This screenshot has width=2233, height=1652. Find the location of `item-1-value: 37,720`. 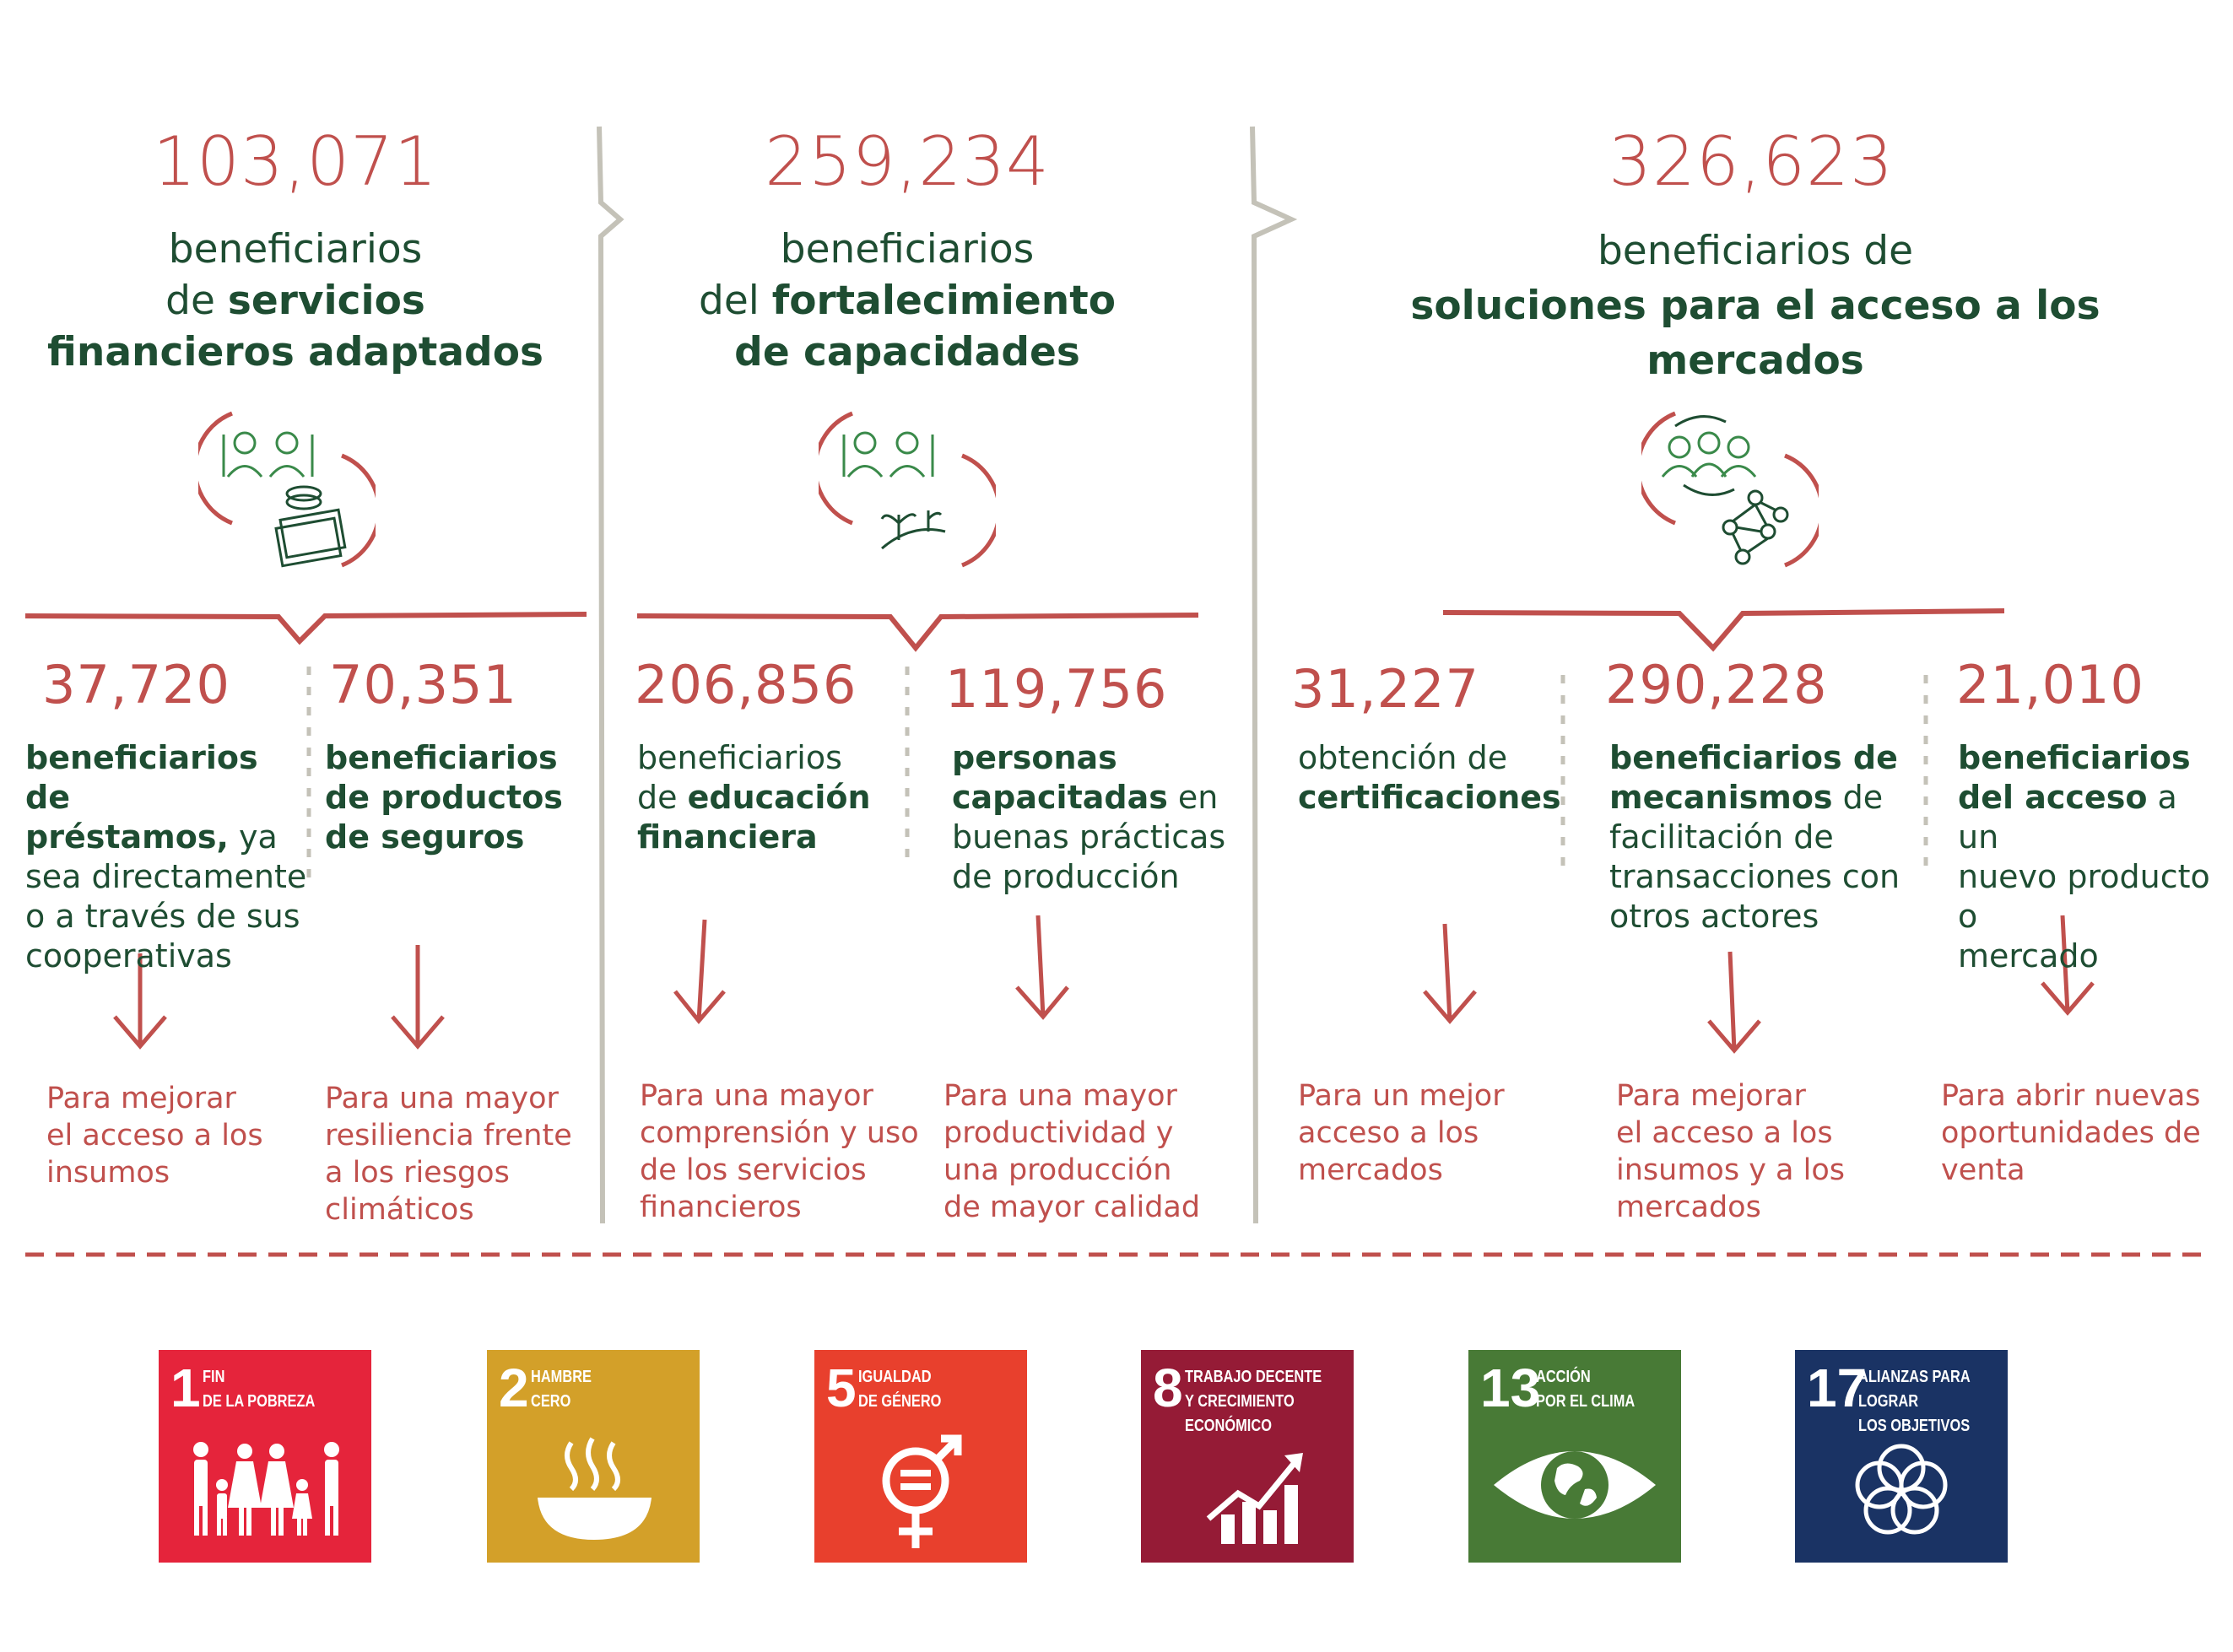

item-1-value: 37,720 is located at coordinates (136, 684).